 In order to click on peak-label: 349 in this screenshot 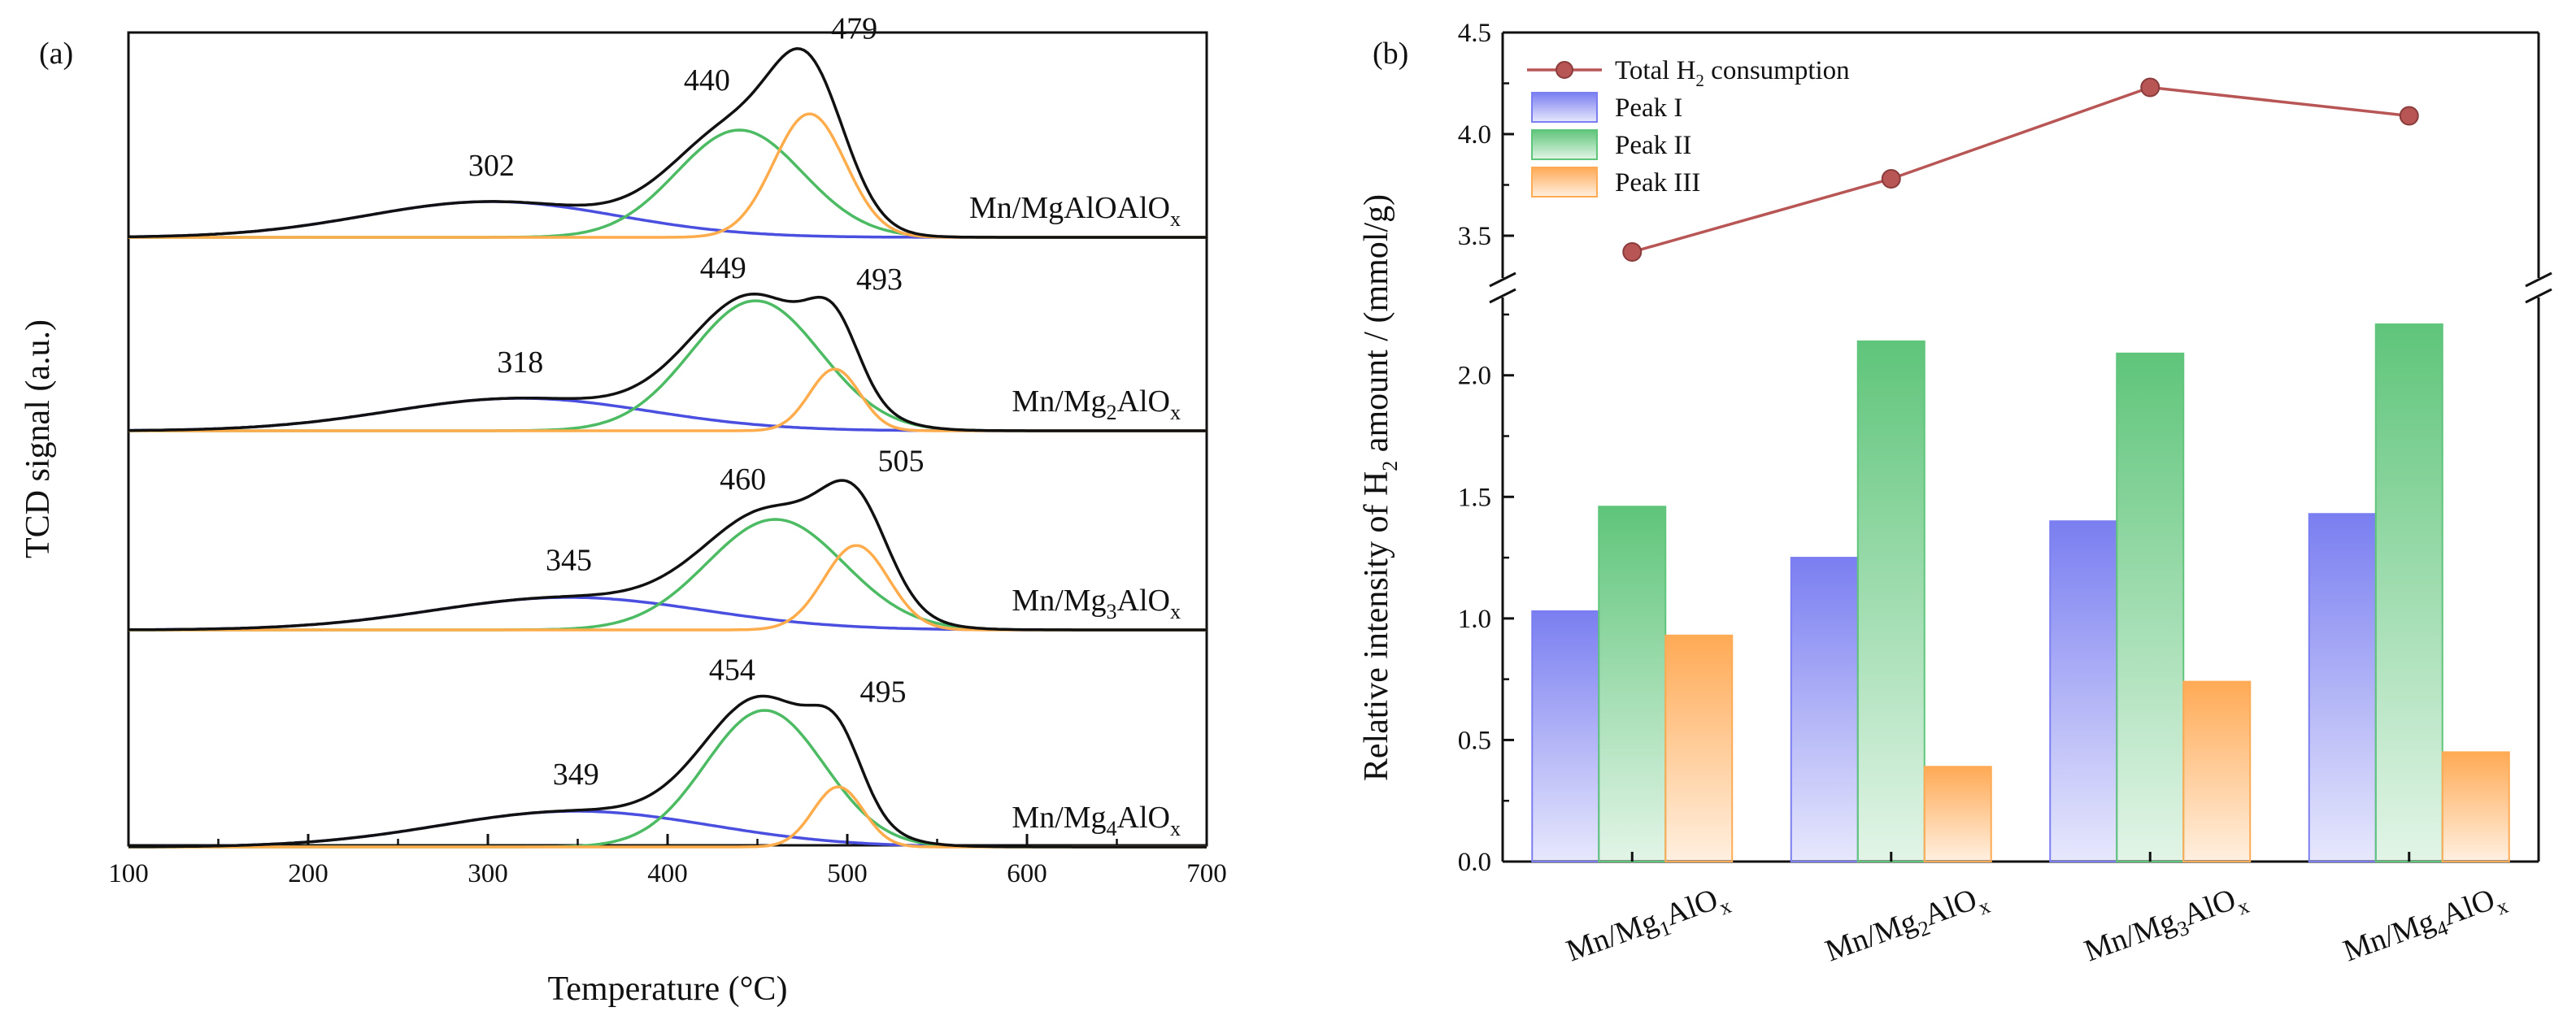, I will do `click(576, 775)`.